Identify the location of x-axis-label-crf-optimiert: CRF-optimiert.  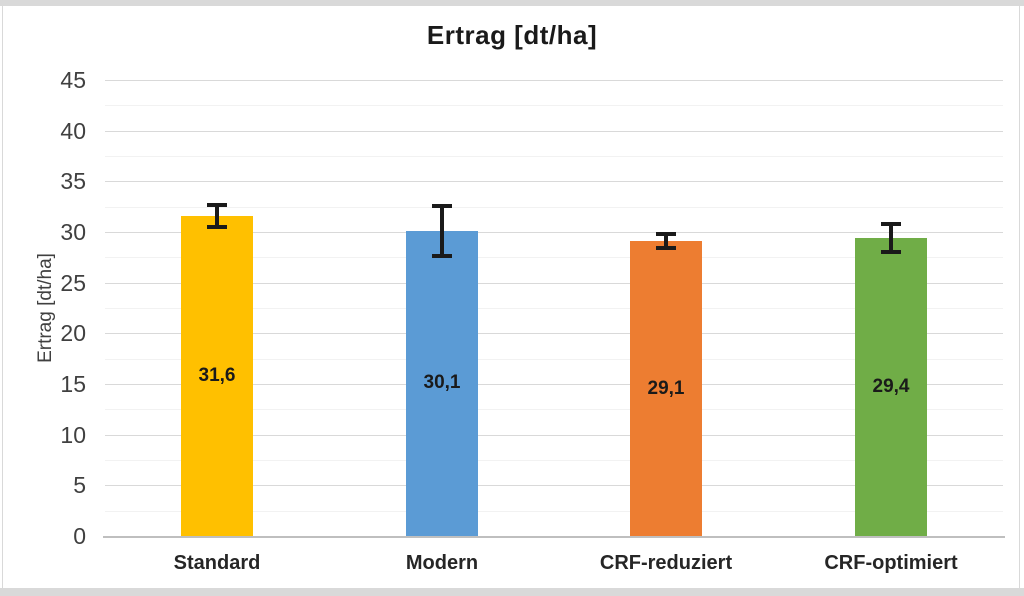
(891, 563).